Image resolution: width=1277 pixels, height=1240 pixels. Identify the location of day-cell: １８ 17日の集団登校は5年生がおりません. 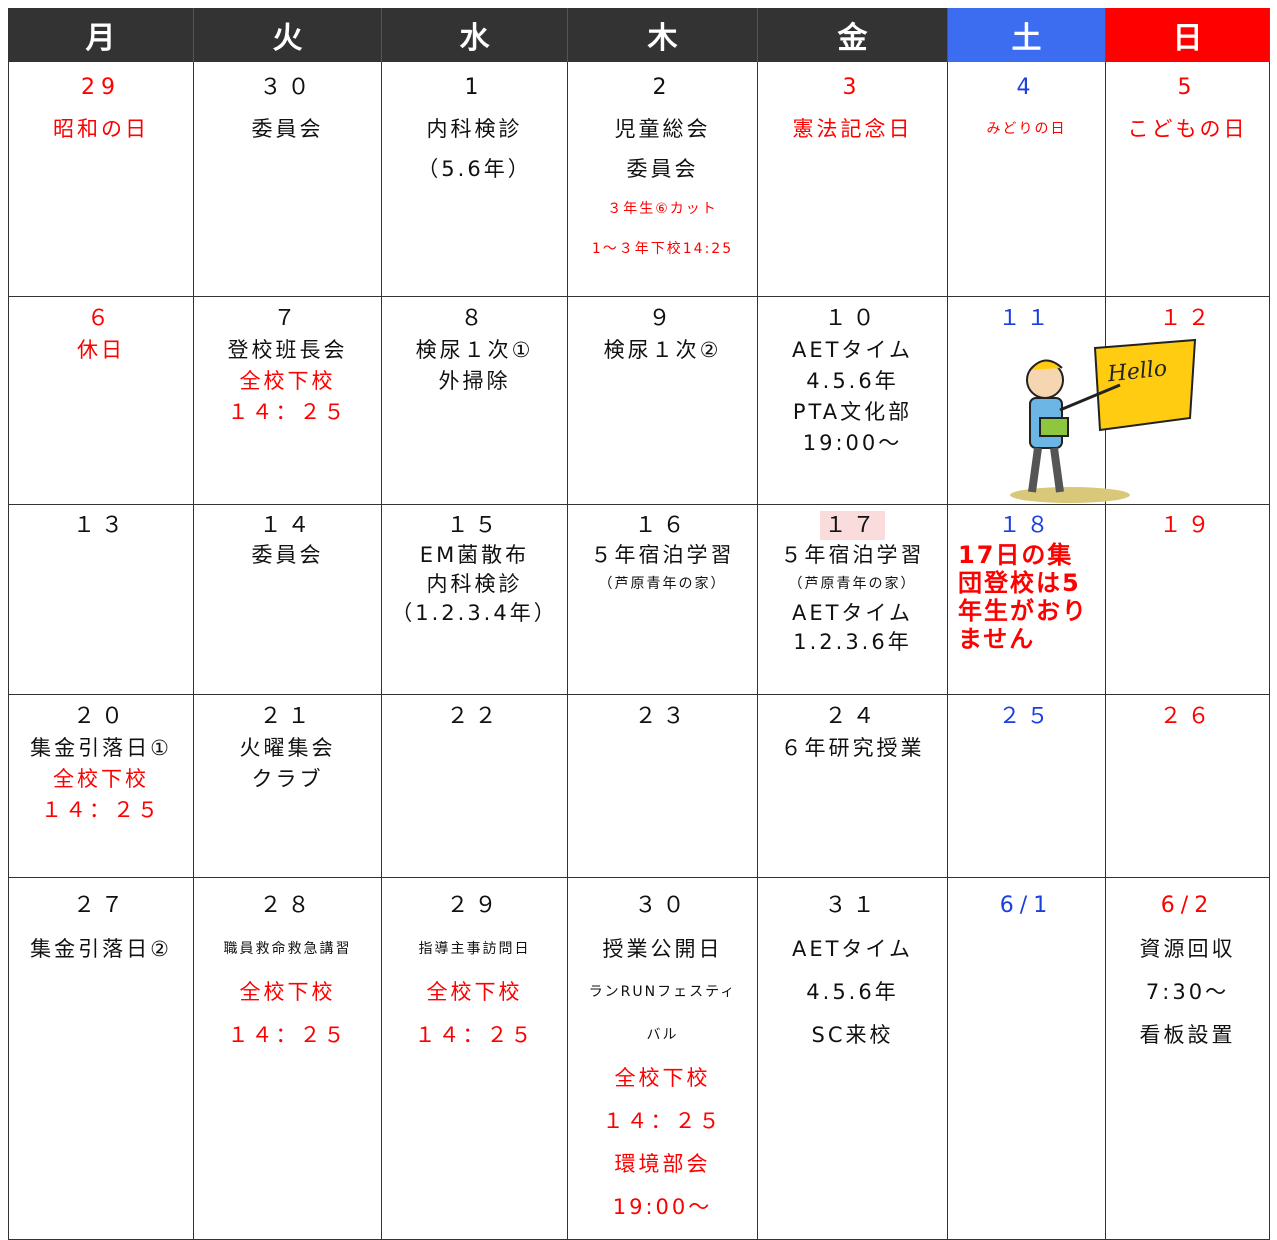
(1027, 600).